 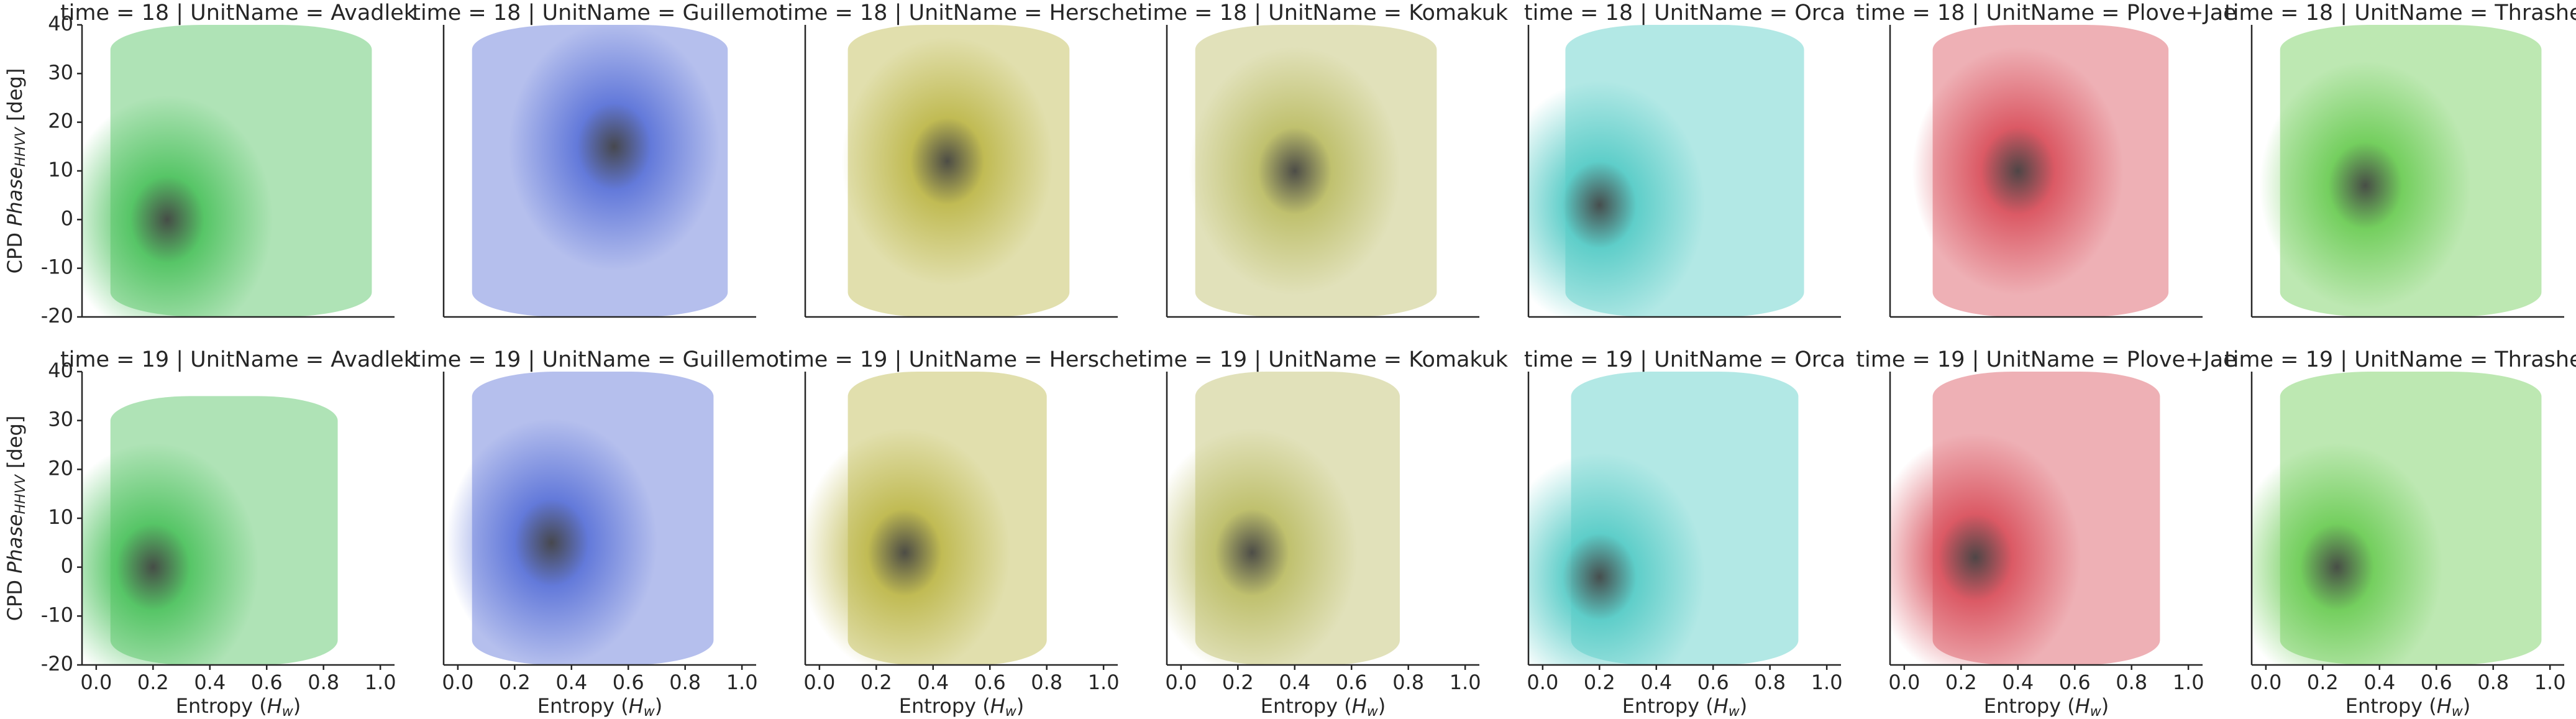 What do you see at coordinates (961, 159) in the screenshot?
I see `panel: time = 18 | UnitName = Herschel` at bounding box center [961, 159].